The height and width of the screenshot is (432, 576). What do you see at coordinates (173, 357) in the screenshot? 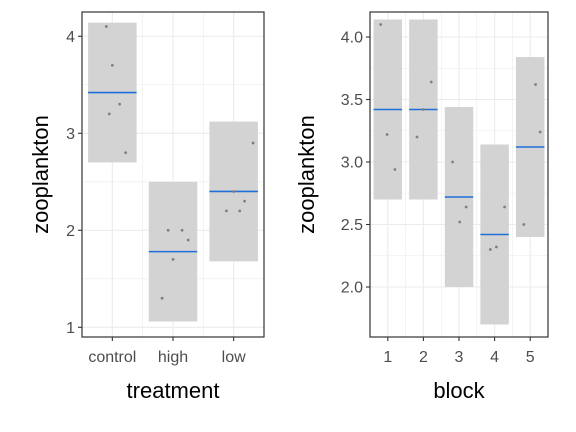
I see `x-tick-label: high` at bounding box center [173, 357].